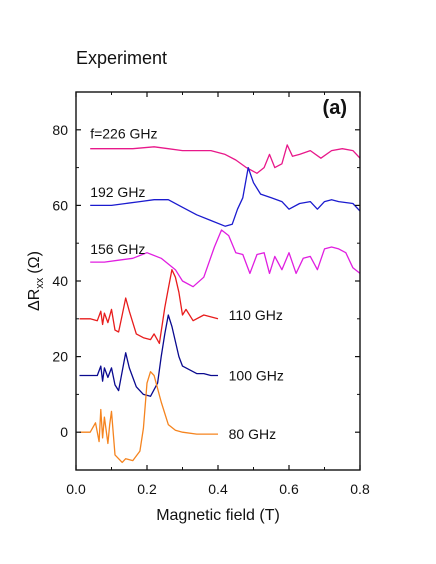  Describe the element at coordinates (117, 192) in the screenshot. I see `series-label-192-ghz: 192 GHz` at that location.